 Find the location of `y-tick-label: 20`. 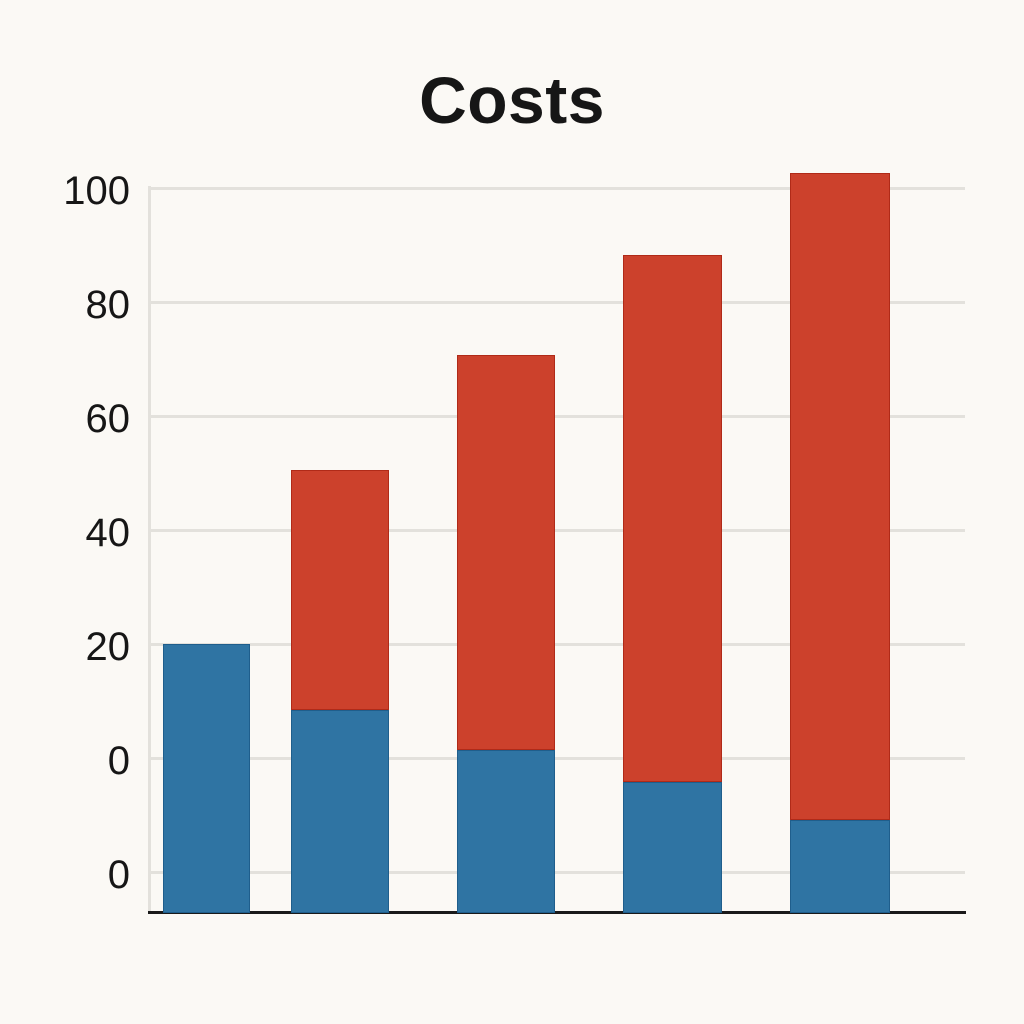

y-tick-label: 20 is located at coordinates (108, 647).